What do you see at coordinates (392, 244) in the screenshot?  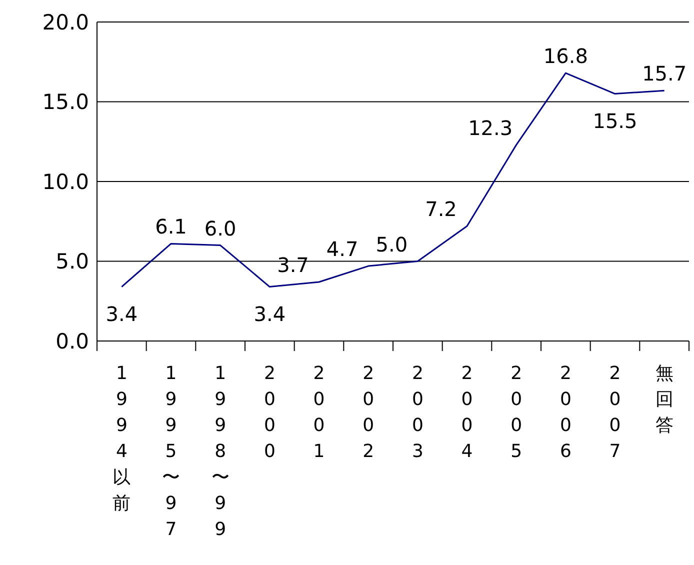 I see `data-label: 5.0` at bounding box center [392, 244].